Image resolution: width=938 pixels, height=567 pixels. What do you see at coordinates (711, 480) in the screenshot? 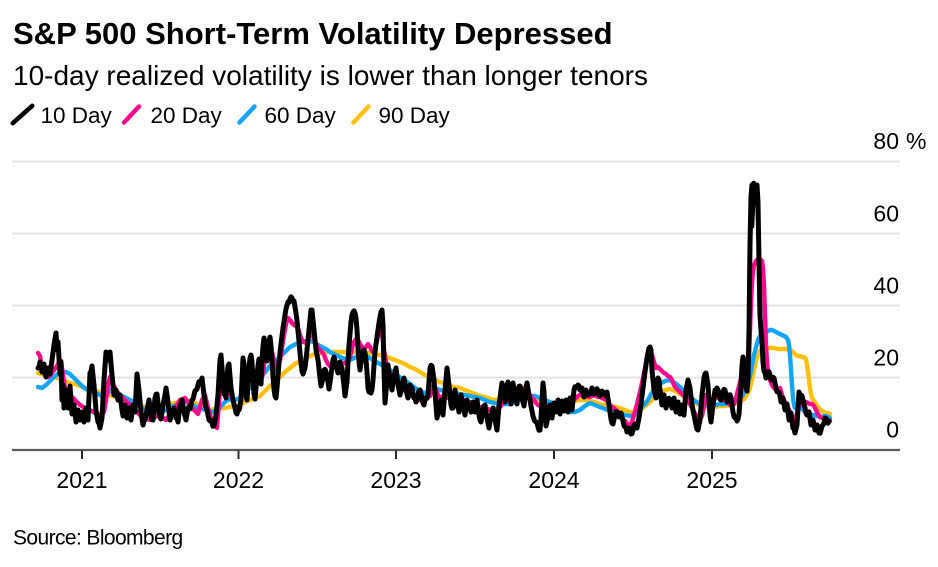
I see `svg-text: 2025` at bounding box center [711, 480].